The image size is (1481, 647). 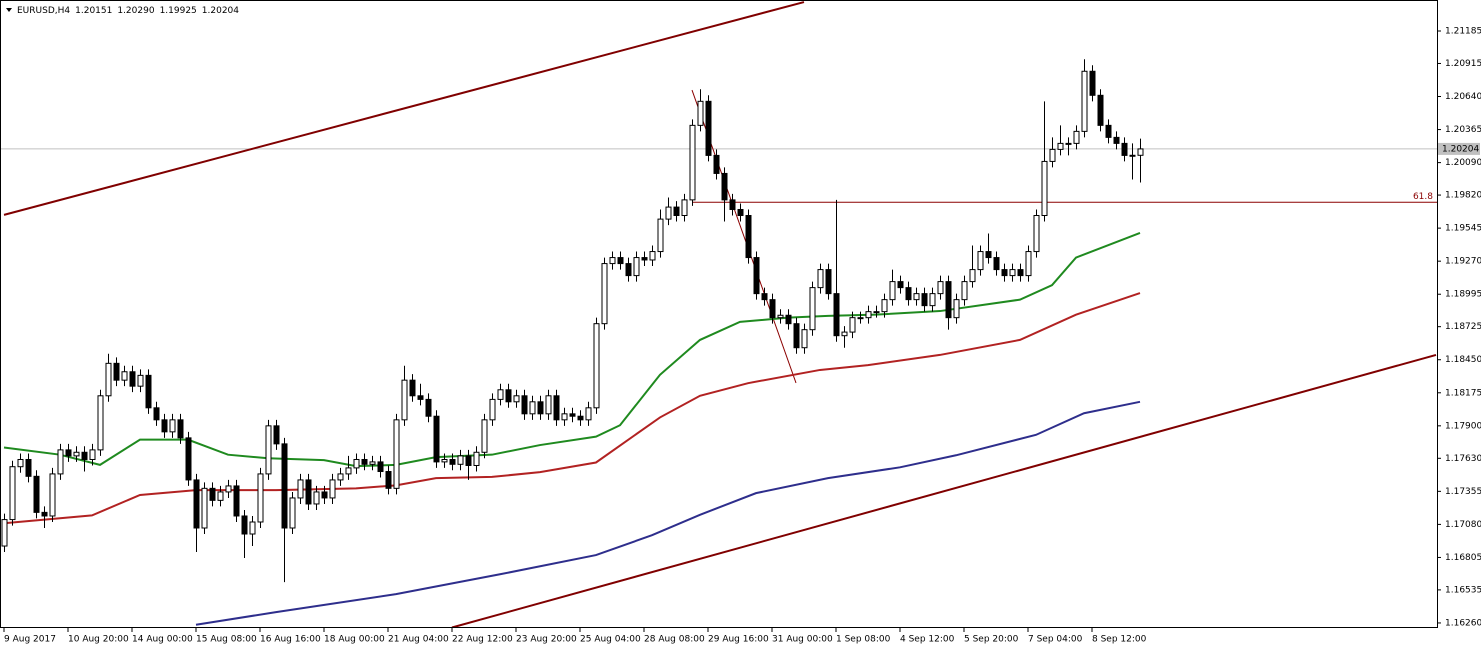 I want to click on y-tick-label: 1.21185, so click(x=1463, y=32).